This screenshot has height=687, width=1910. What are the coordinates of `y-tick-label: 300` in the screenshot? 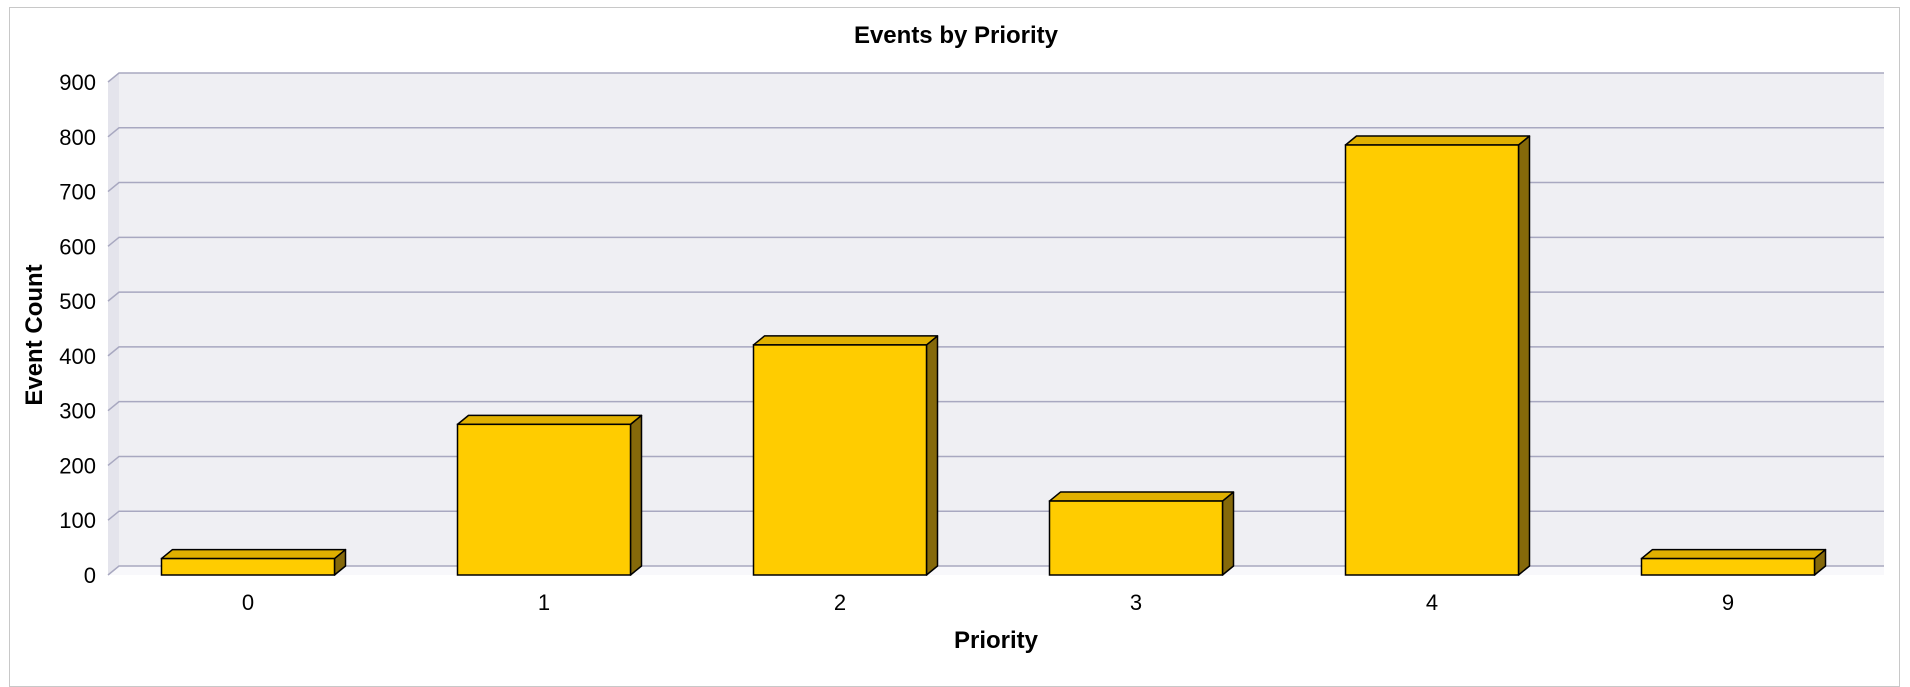 It's located at (77, 411).